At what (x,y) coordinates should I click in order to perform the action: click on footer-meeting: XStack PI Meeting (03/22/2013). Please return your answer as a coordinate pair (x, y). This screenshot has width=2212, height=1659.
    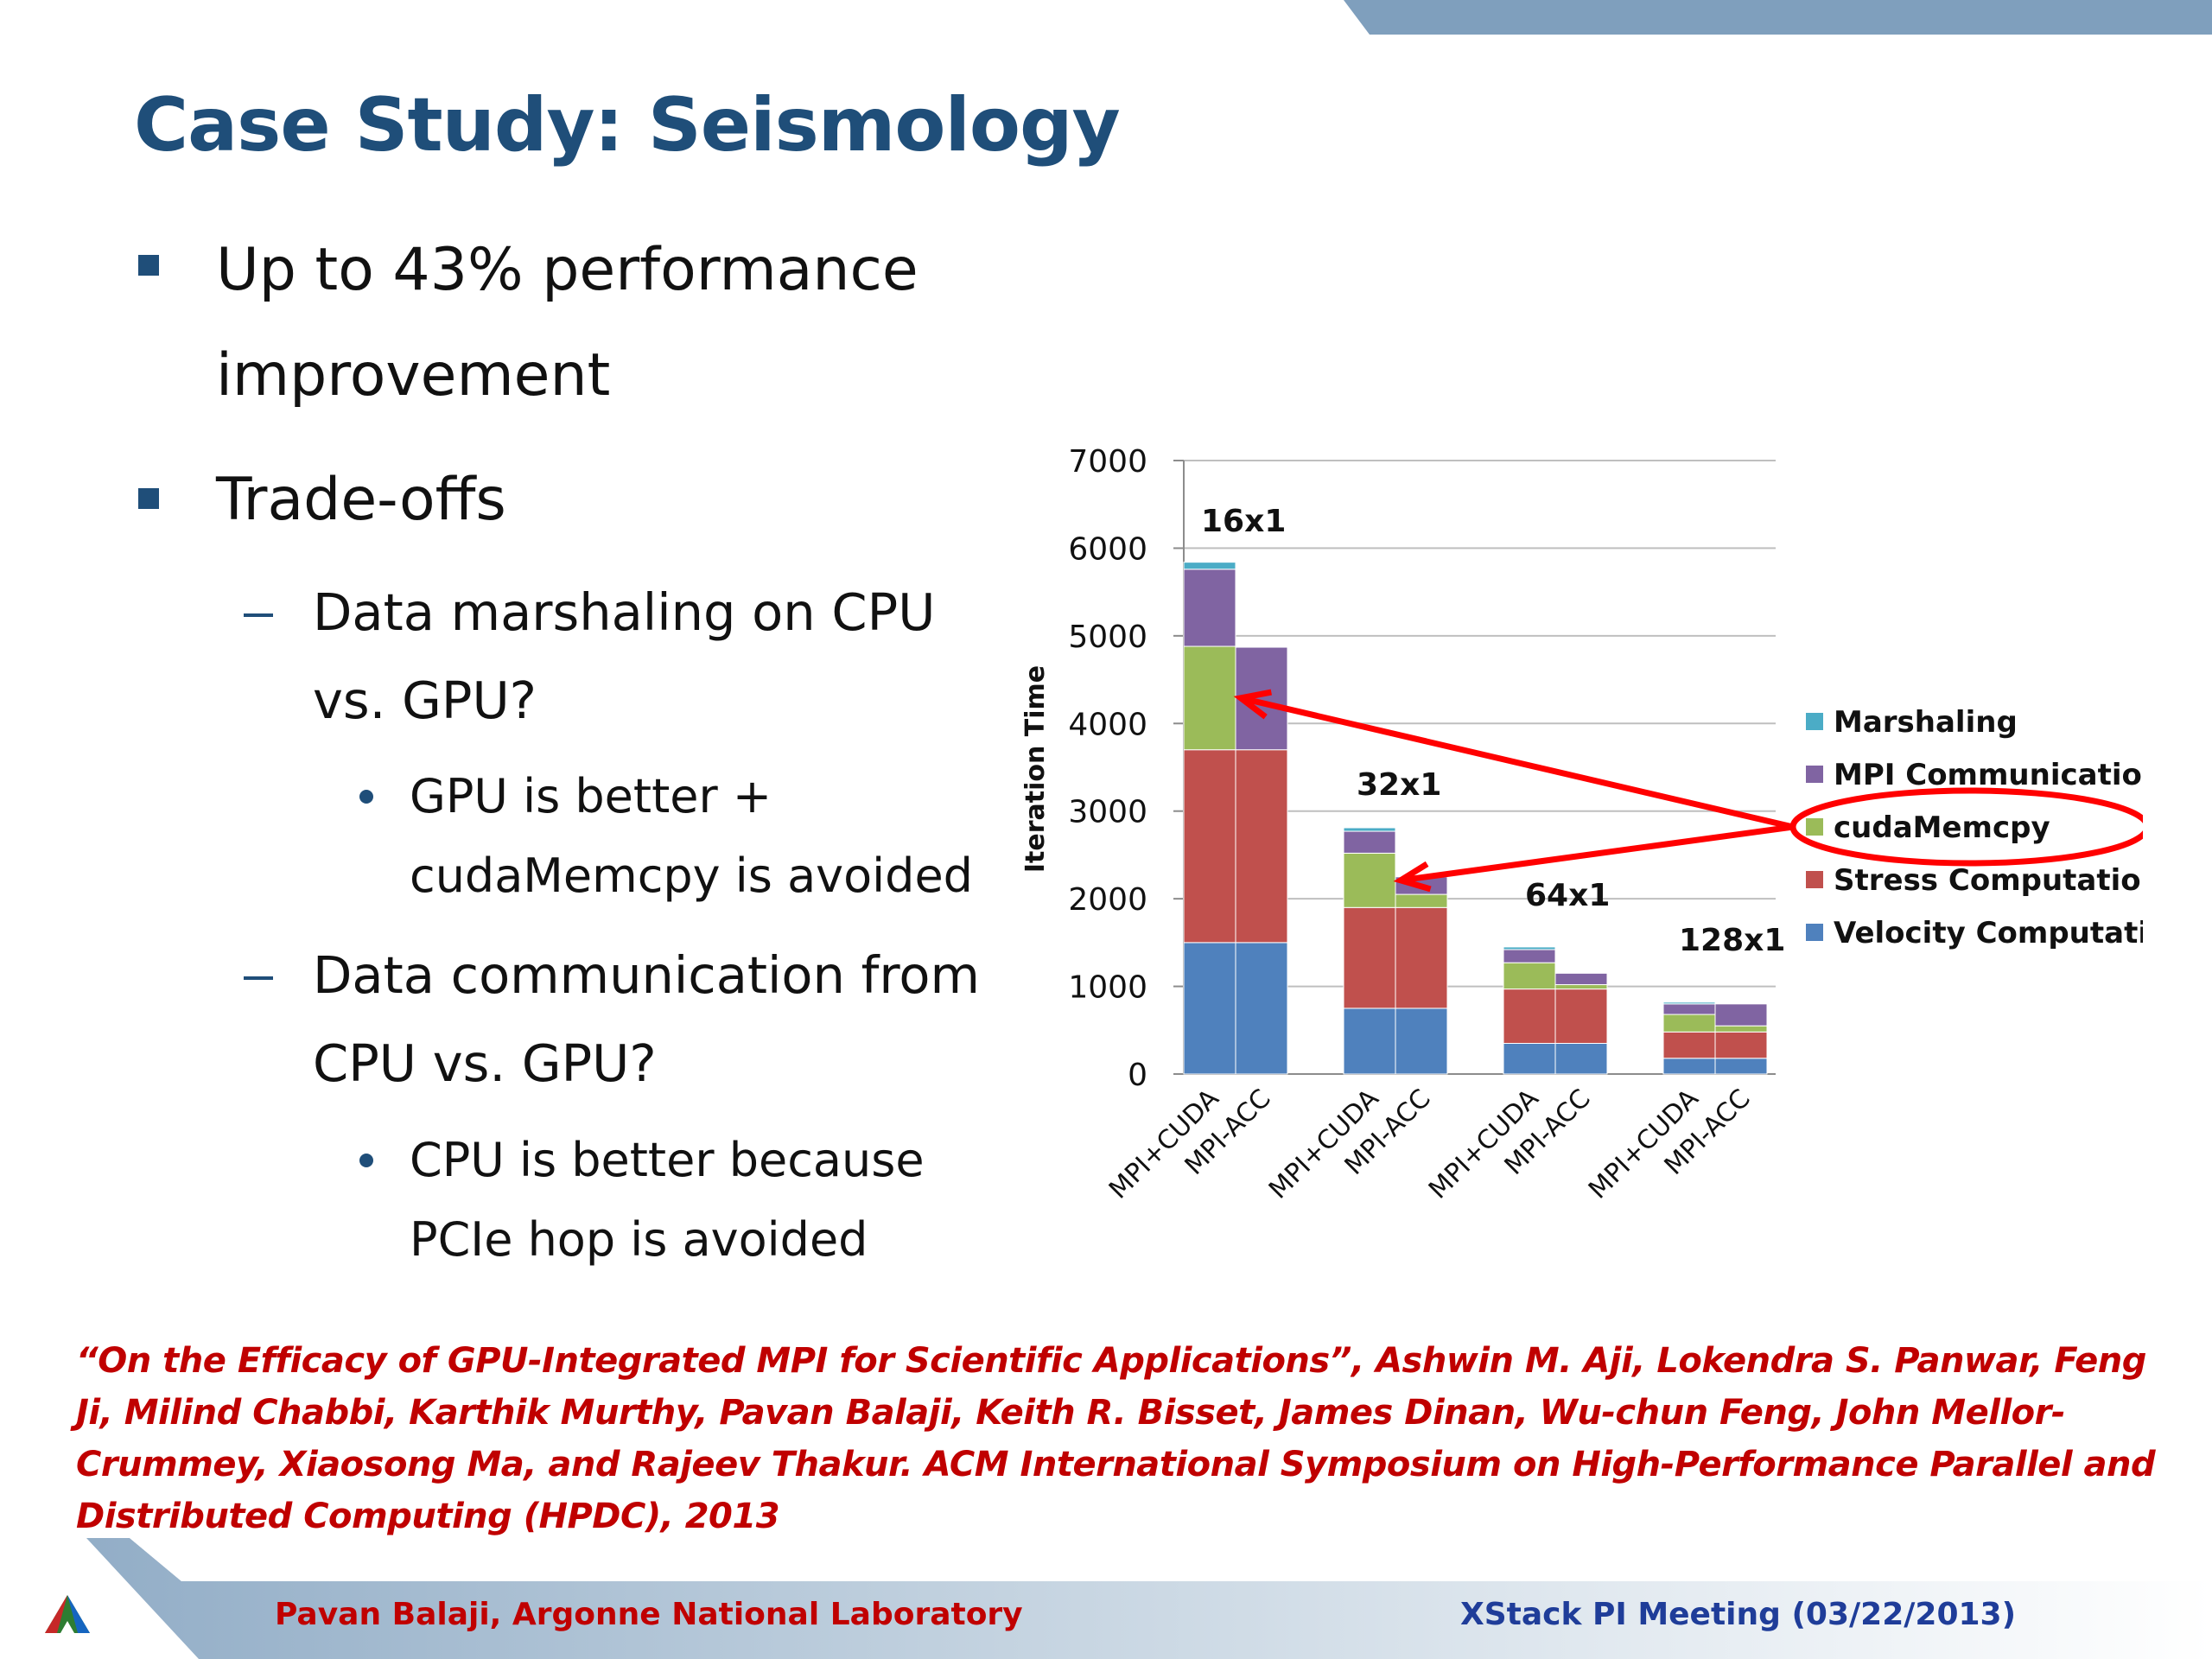
    Looking at the image, I should click on (1738, 1614).